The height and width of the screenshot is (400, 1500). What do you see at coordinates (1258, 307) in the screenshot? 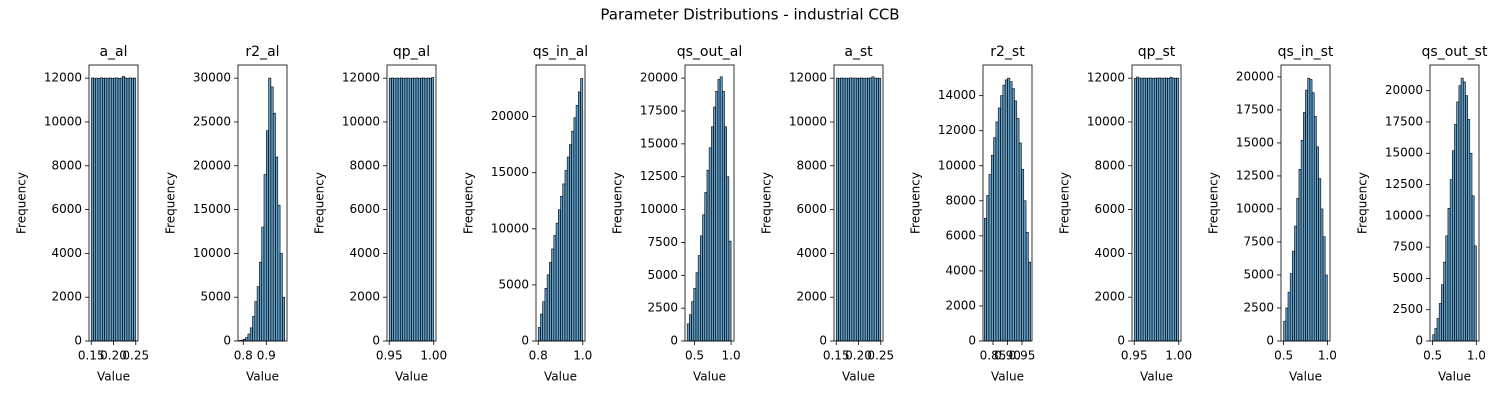
I see `y-tick-label: 2500` at bounding box center [1258, 307].